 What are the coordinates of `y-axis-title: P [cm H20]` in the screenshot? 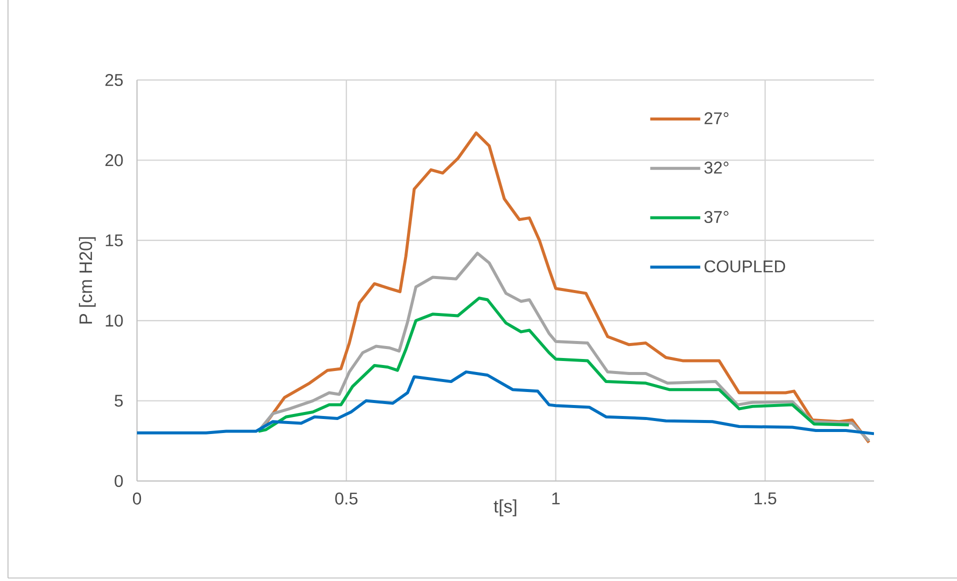 It's located at (87, 280).